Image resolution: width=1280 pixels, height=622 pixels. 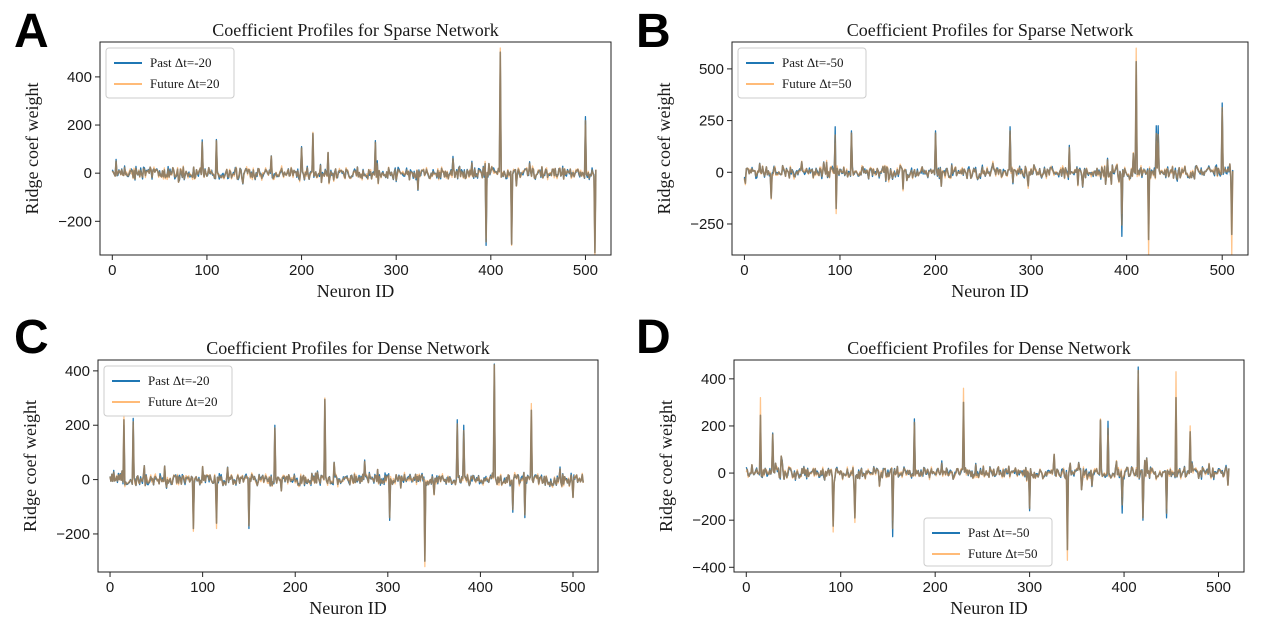 What do you see at coordinates (653, 31) in the screenshot?
I see `panel-label-b: B` at bounding box center [653, 31].